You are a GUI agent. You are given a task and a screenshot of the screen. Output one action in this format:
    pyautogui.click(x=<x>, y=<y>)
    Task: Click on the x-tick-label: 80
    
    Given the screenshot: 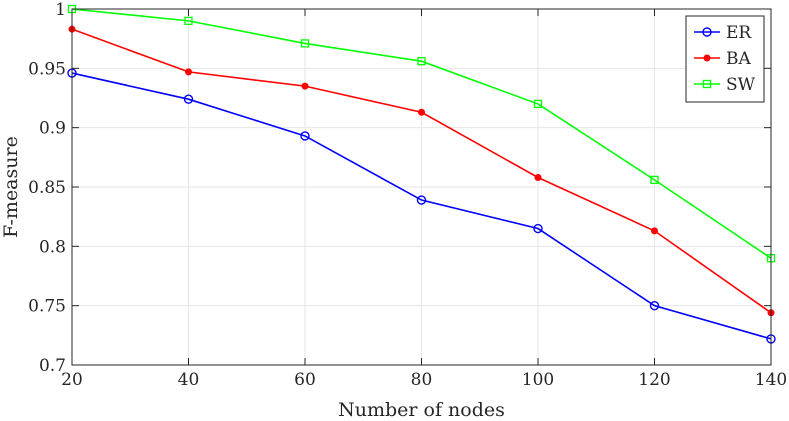 What is the action you would take?
    pyautogui.click(x=422, y=380)
    